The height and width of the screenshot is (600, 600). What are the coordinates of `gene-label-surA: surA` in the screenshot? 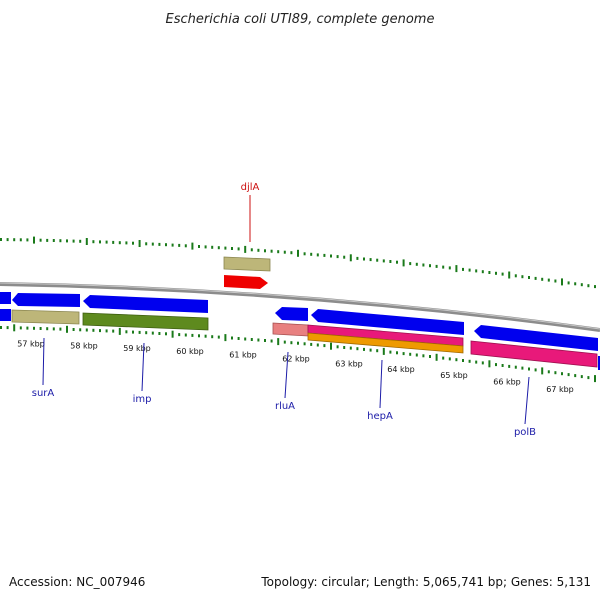 It's located at (43, 393).